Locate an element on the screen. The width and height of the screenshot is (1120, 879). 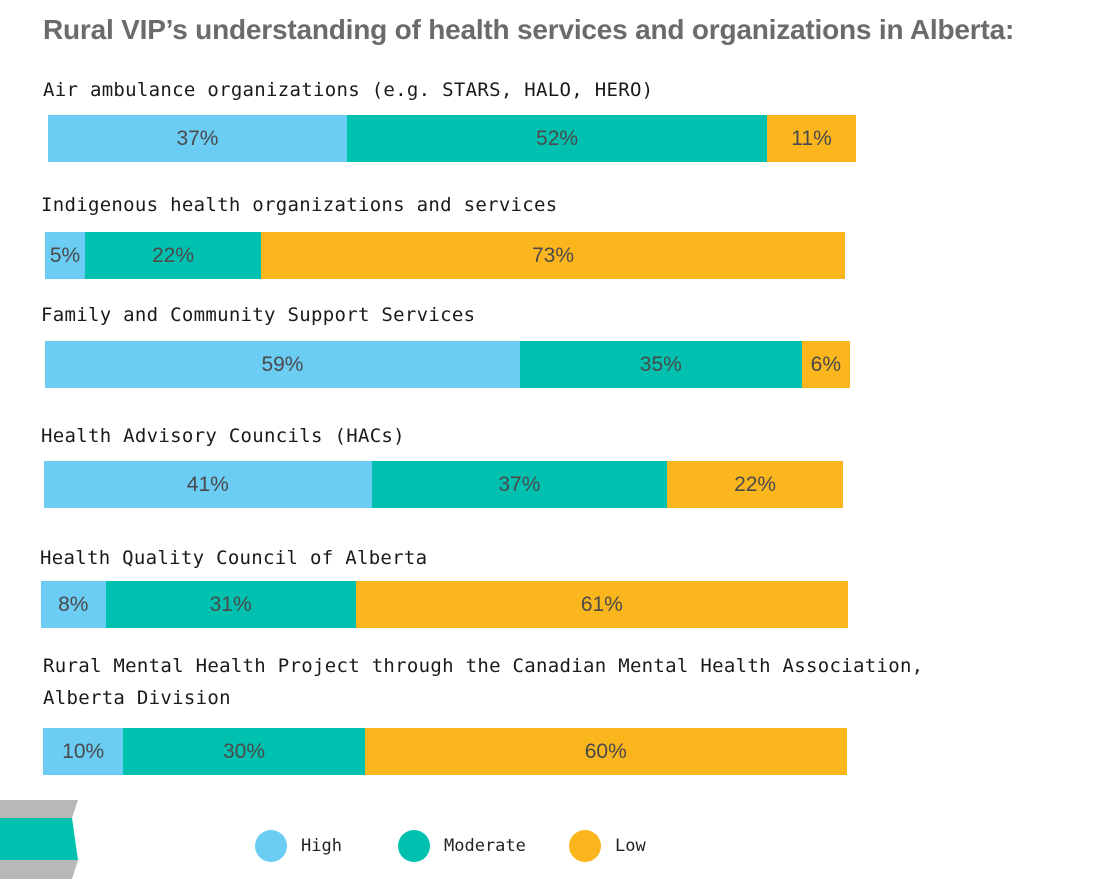
bar-segment-high: 10% is located at coordinates (83, 751).